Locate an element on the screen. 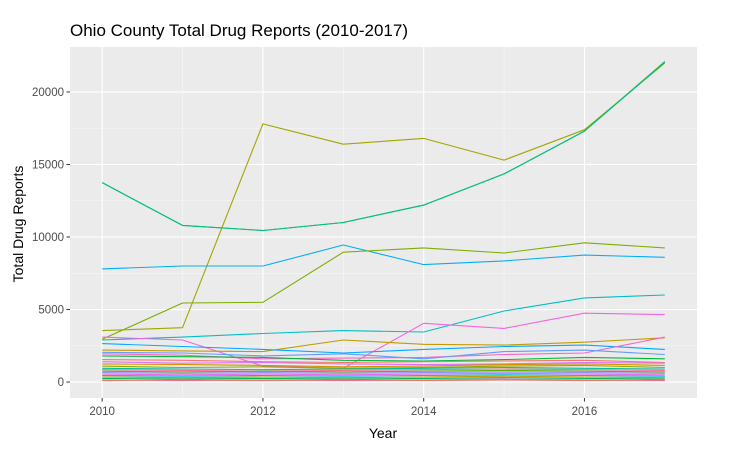 The height and width of the screenshot is (450, 744). x-axis-ticks: 2010 2012 2014 2016 is located at coordinates (343, 408).